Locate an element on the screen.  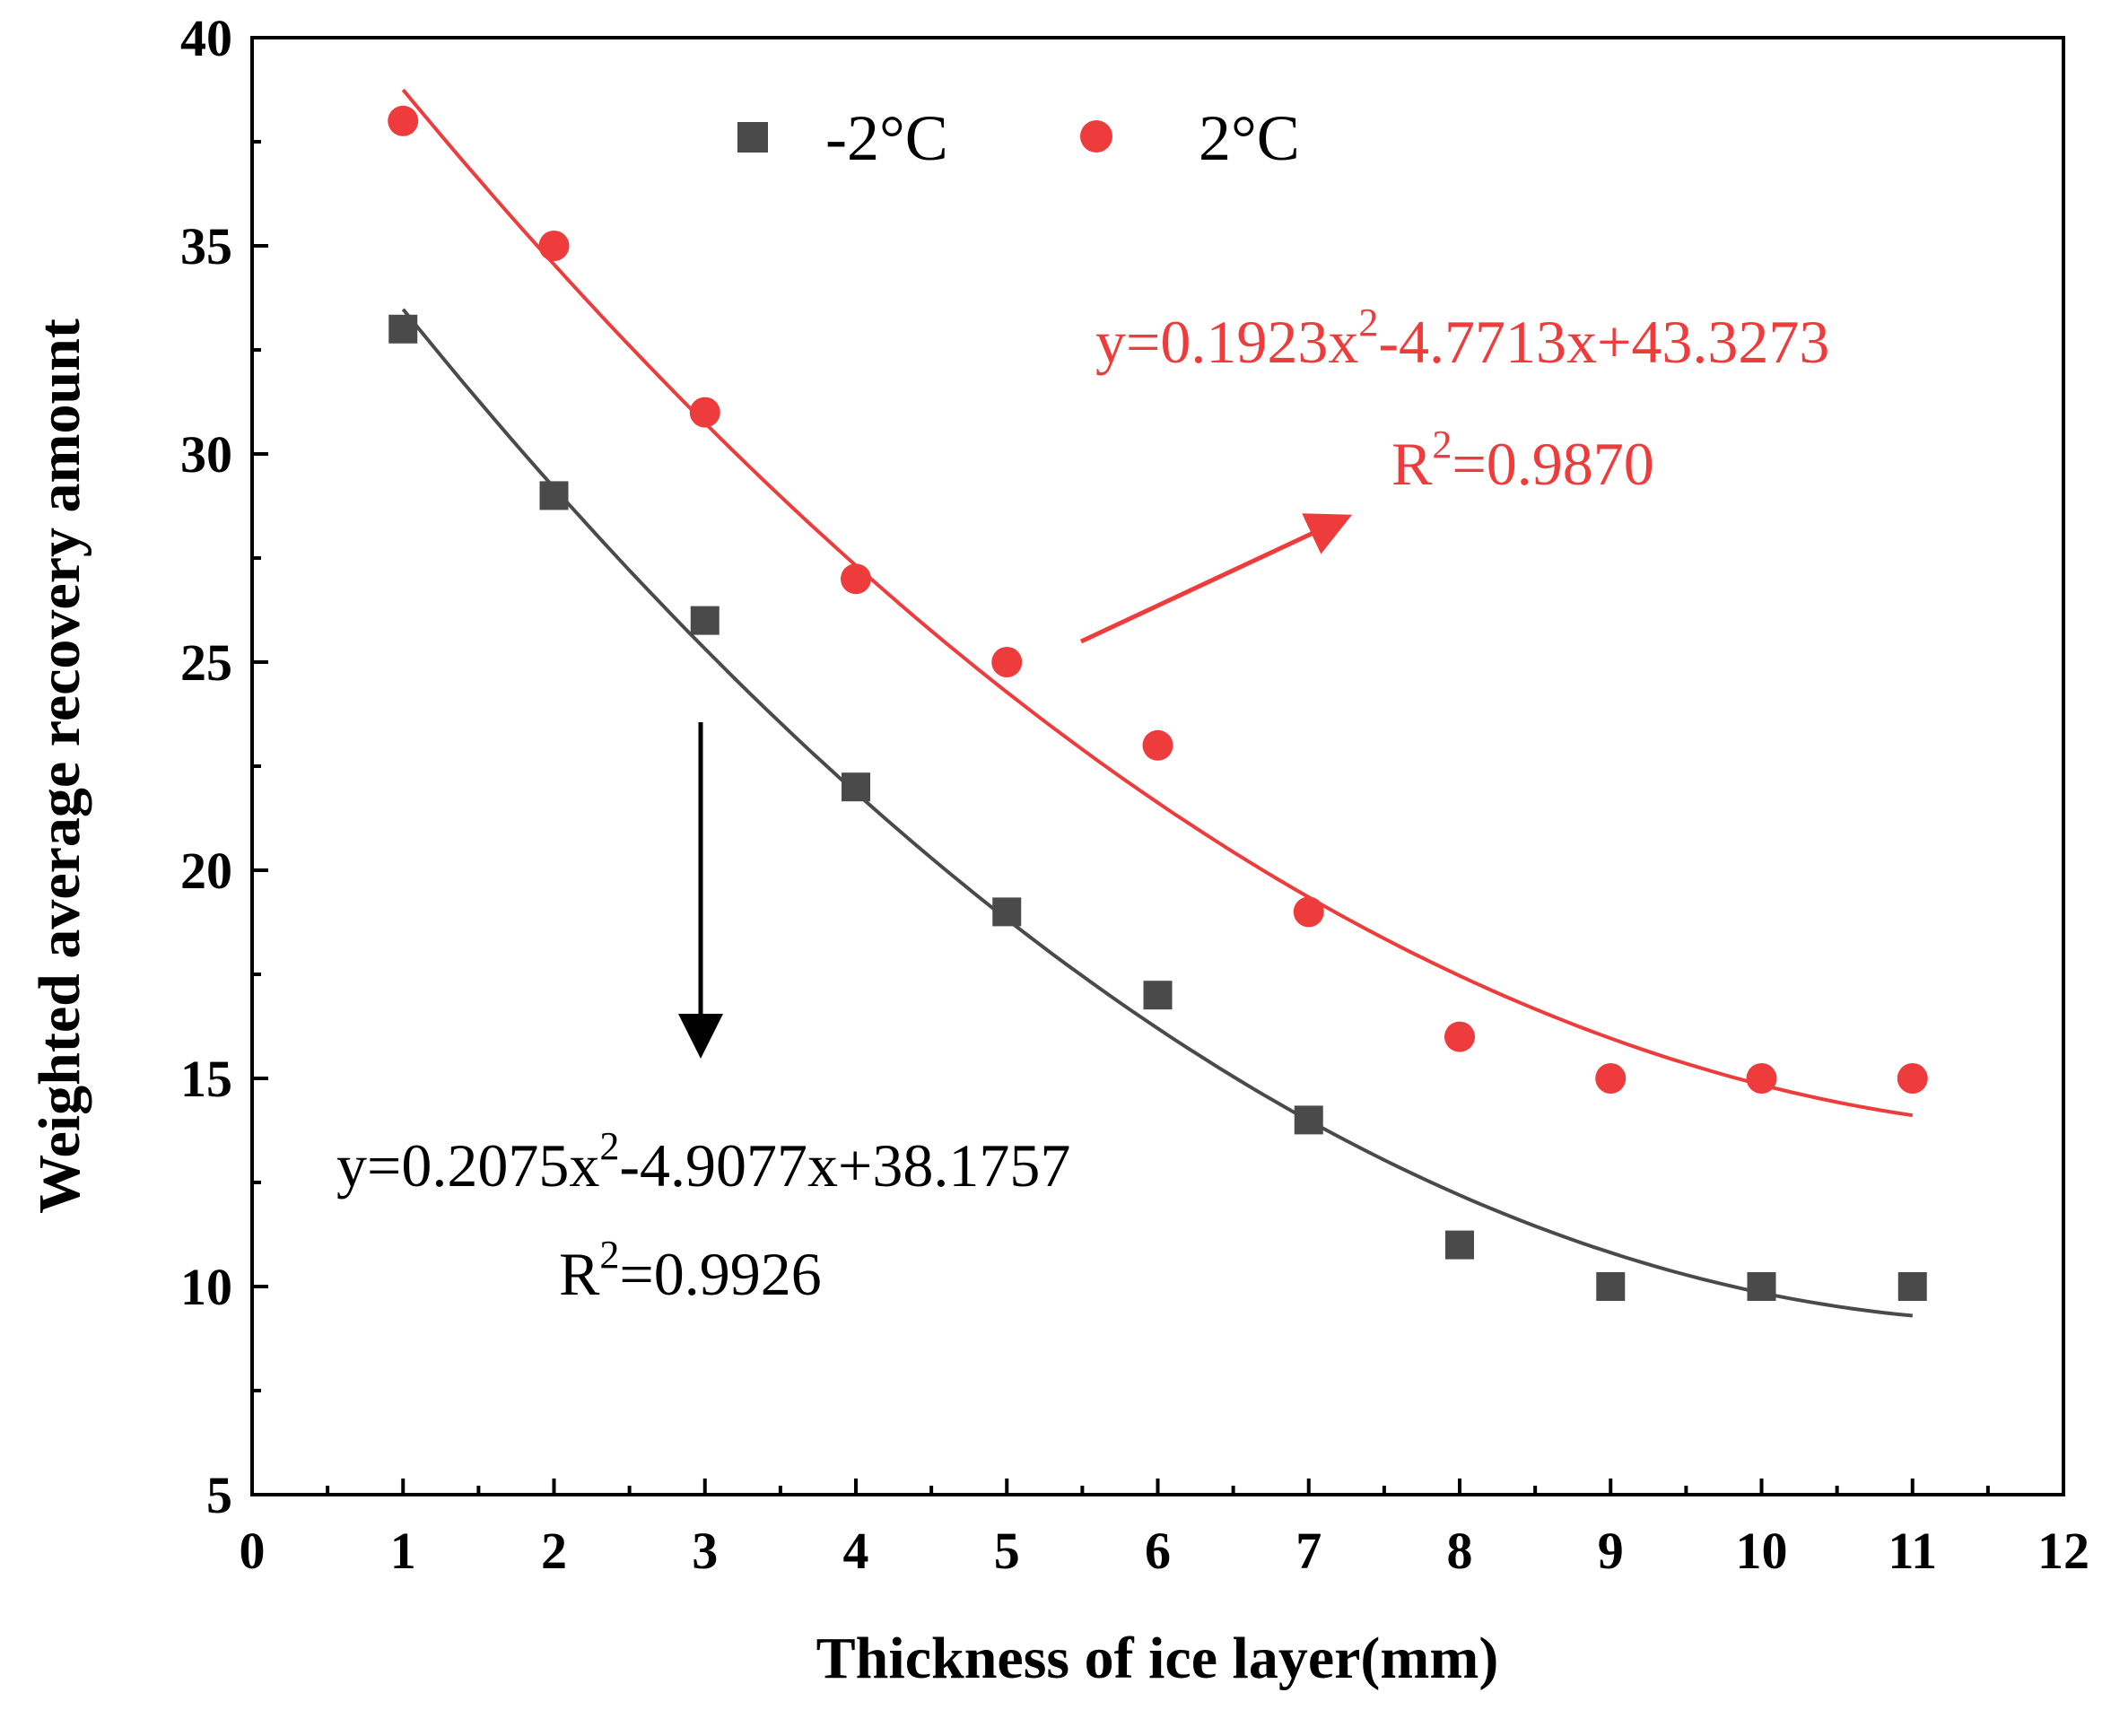
r-squared-minus-2c: R2=0.9926 is located at coordinates (690, 1270).